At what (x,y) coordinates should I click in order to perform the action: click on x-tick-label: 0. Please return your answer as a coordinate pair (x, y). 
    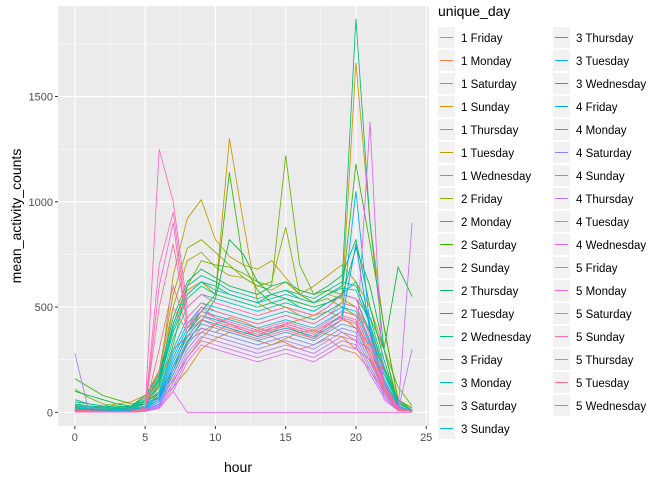
    Looking at the image, I should click on (75, 438).